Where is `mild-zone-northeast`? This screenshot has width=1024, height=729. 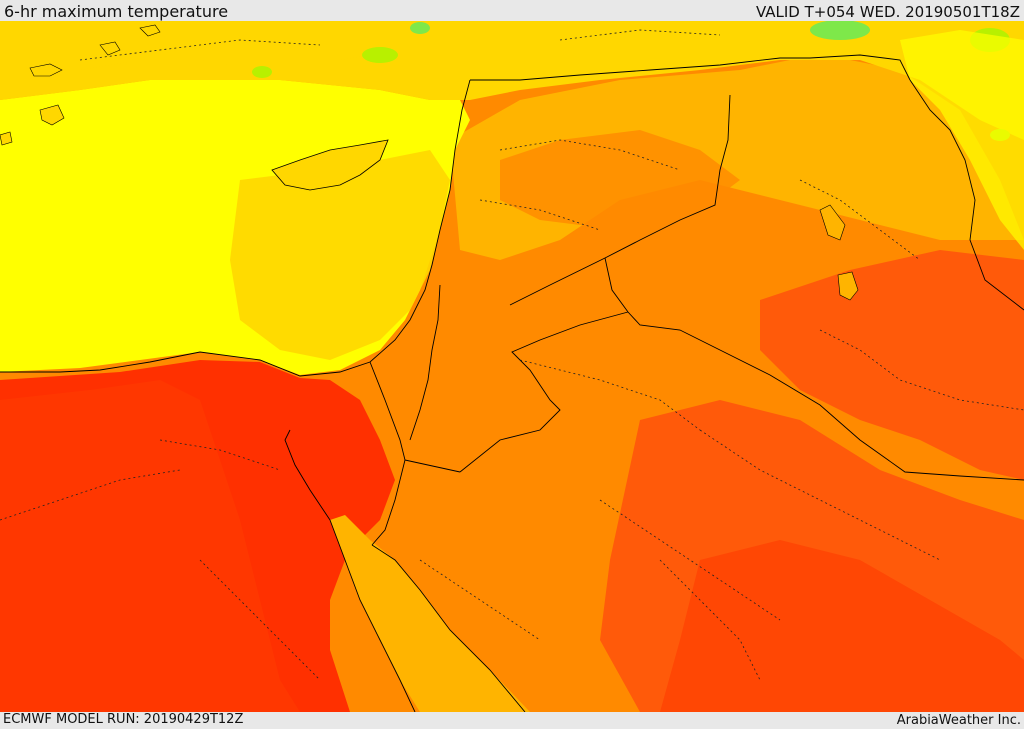 mild-zone-northeast is located at coordinates (962, 140).